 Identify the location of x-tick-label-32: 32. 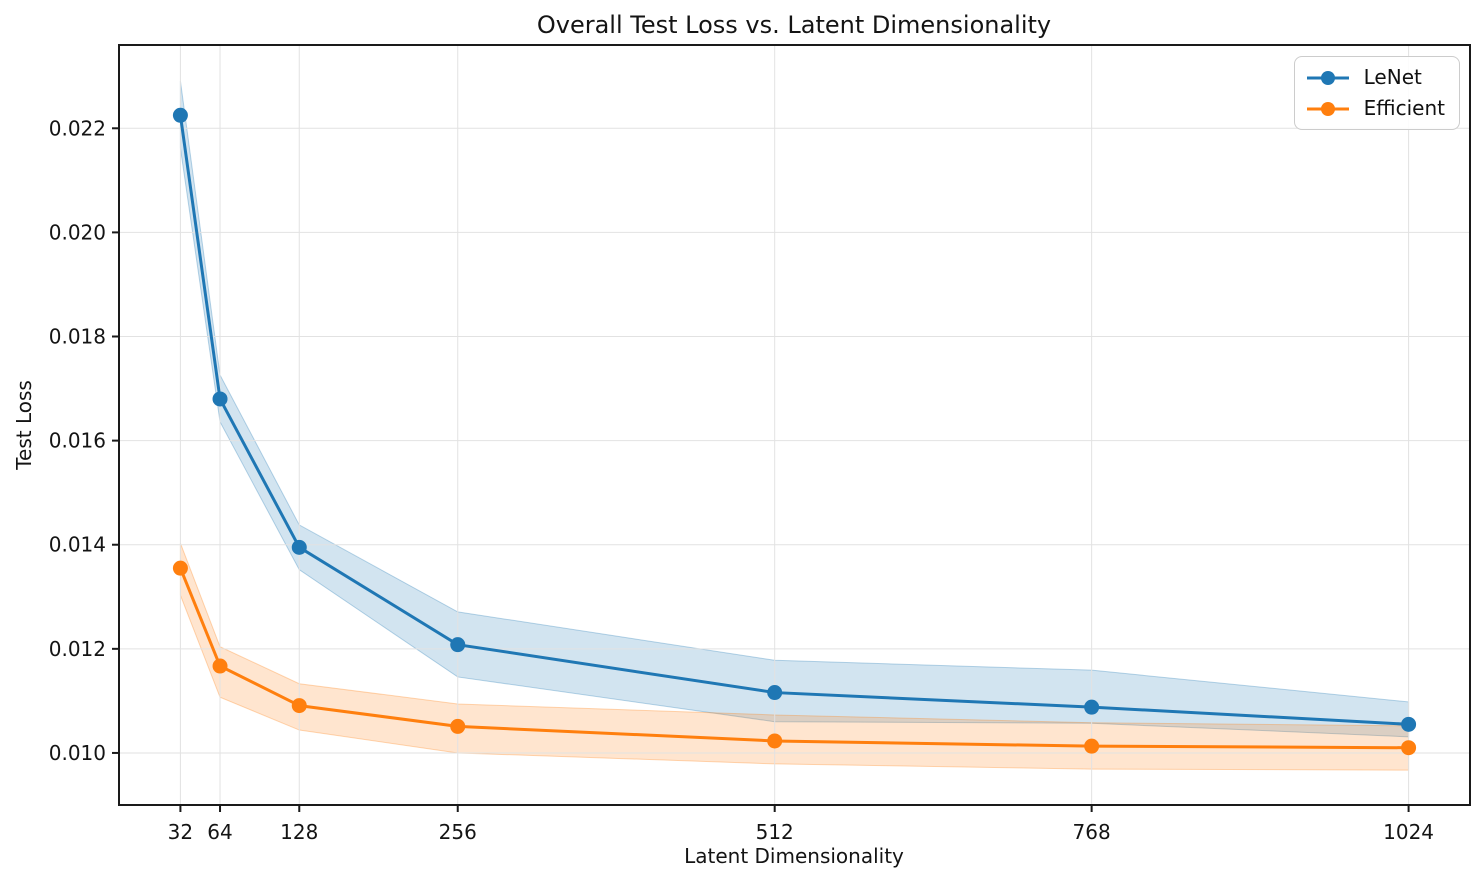
(180, 832).